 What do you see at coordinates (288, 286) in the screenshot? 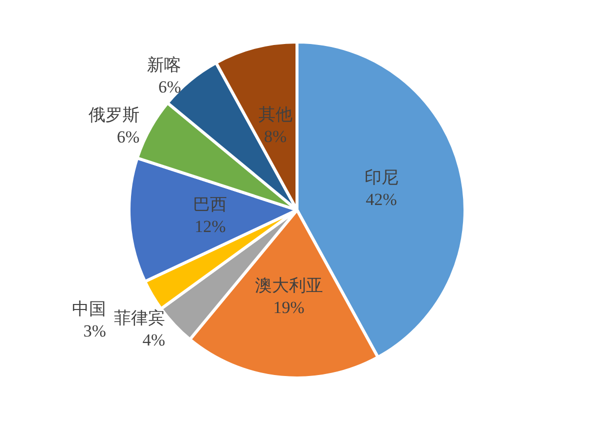
I see `slice-label: 澳大利亚` at bounding box center [288, 286].